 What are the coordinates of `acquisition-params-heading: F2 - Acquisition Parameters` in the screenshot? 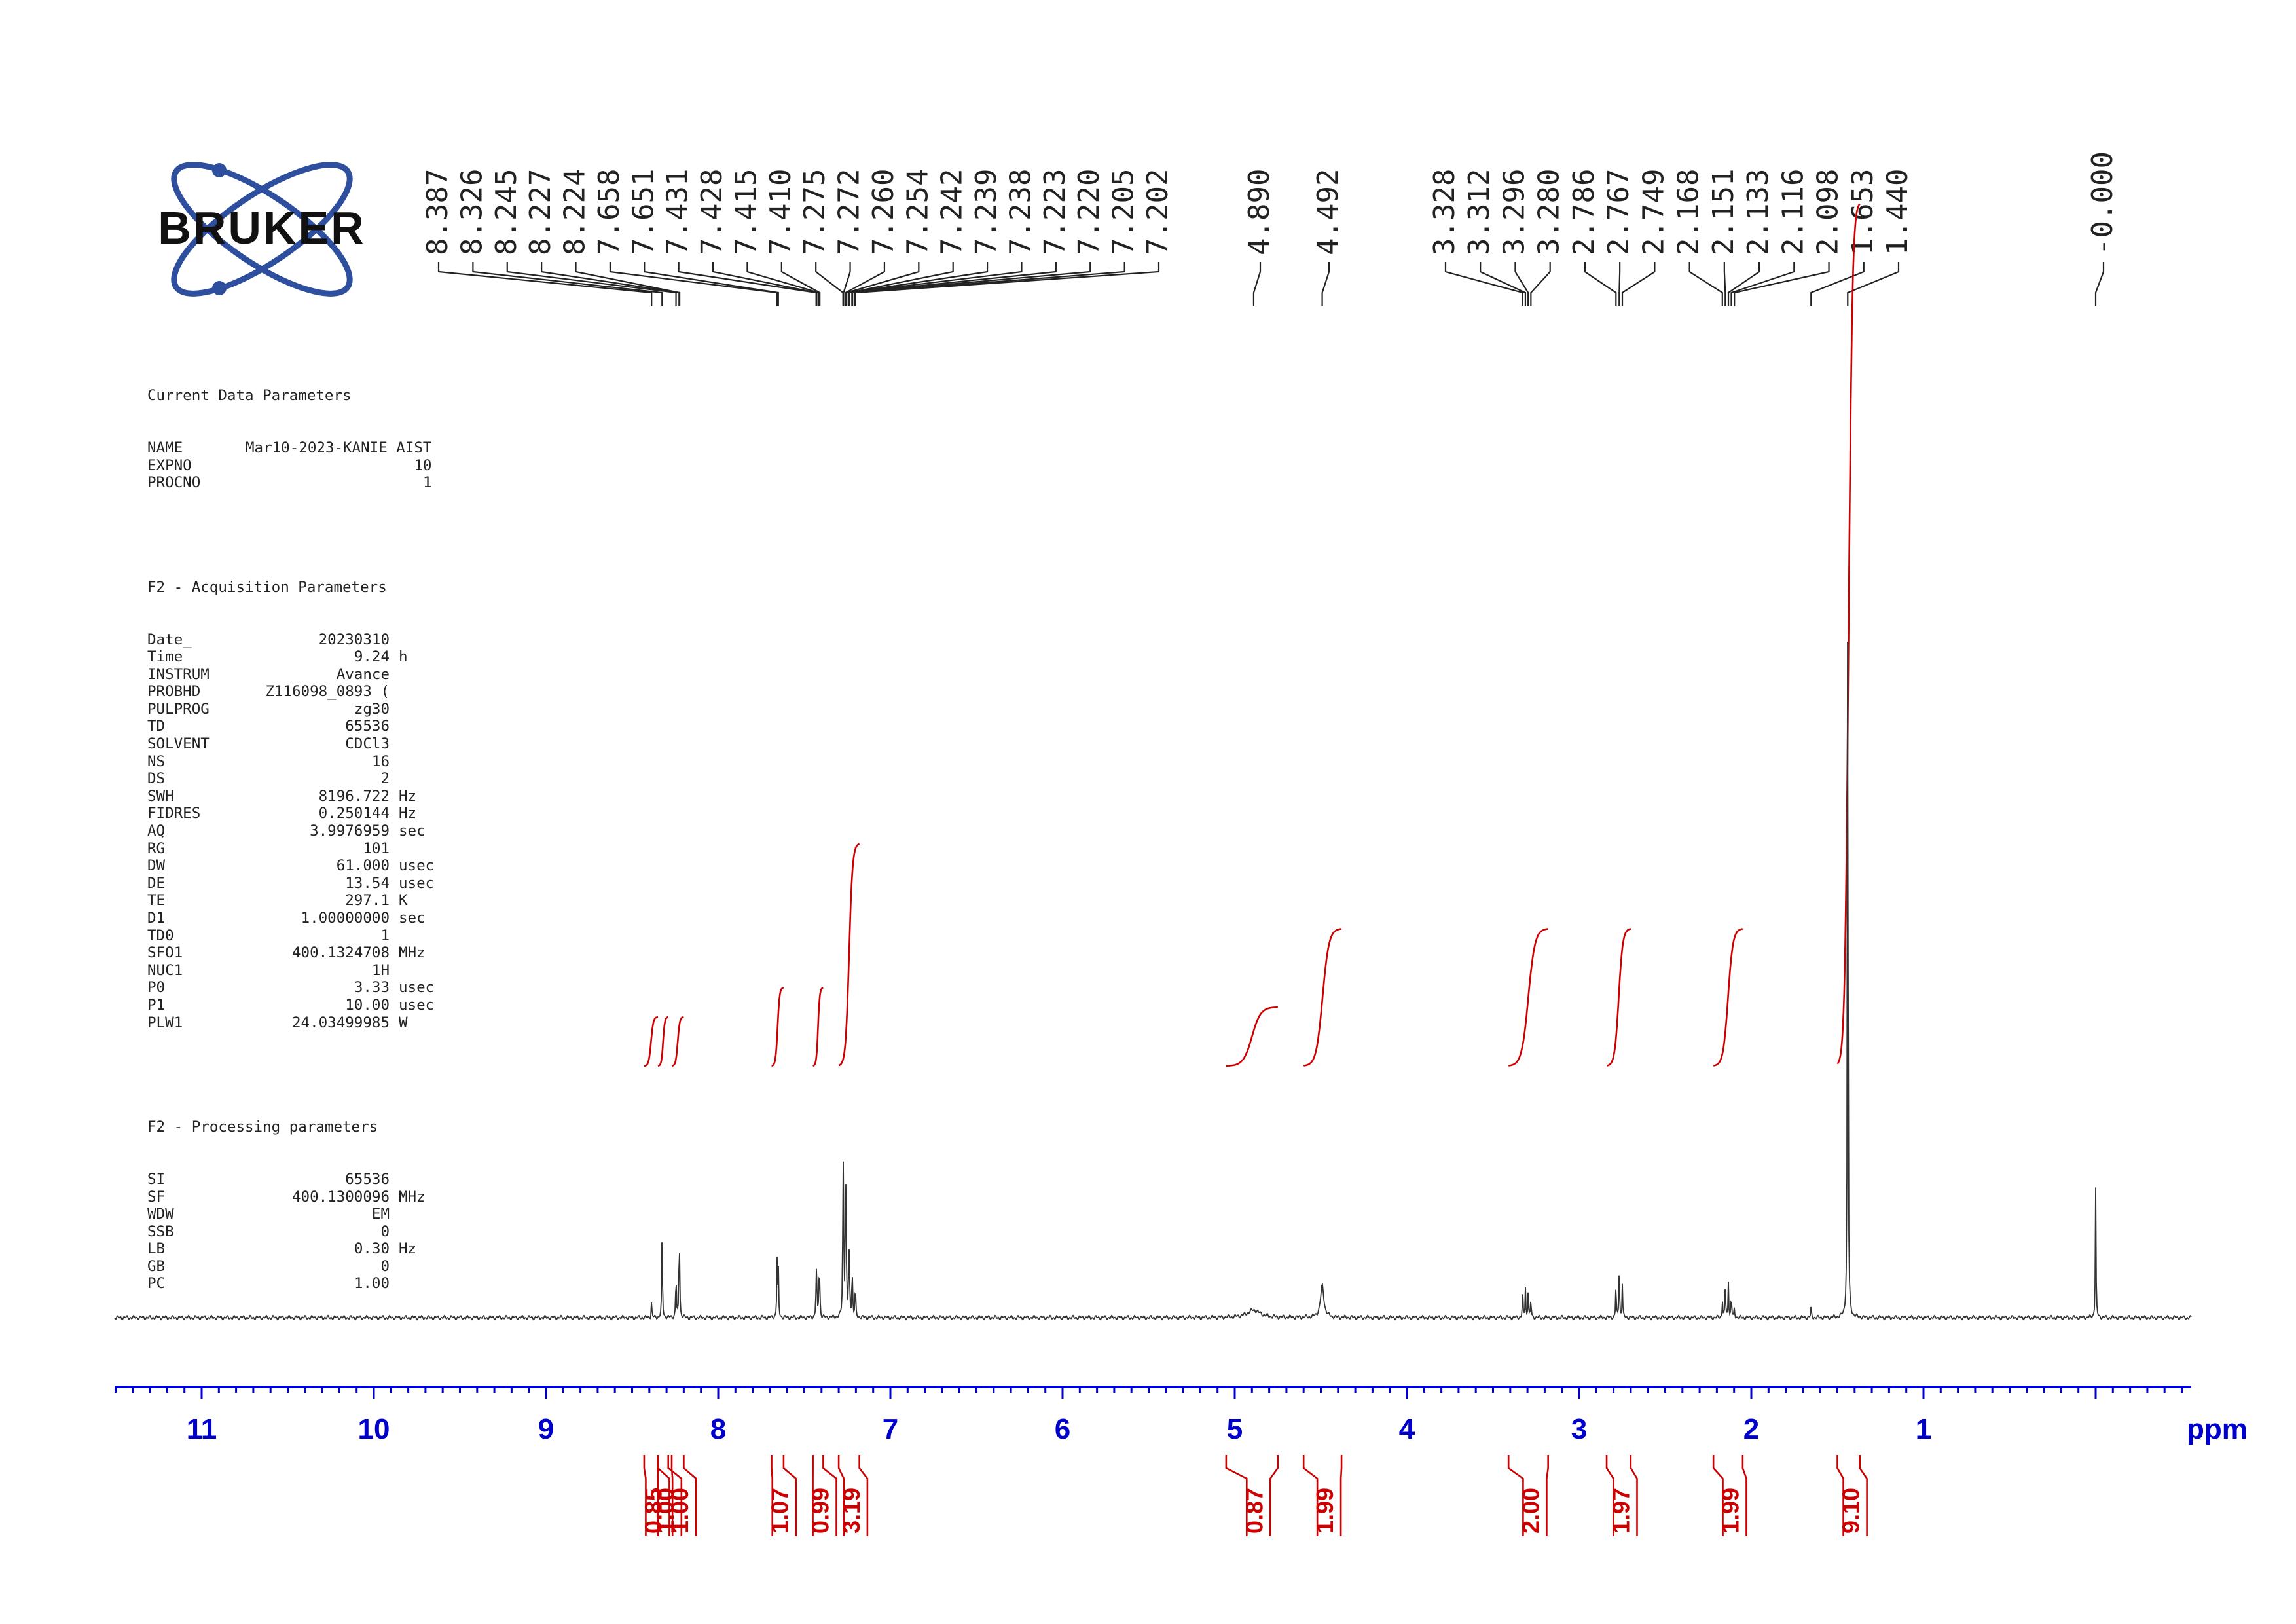 It's located at (267, 587).